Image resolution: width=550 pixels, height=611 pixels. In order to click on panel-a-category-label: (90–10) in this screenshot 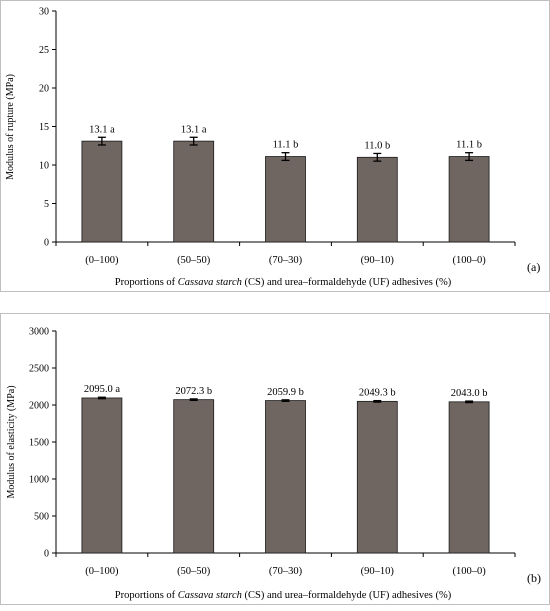, I will do `click(378, 260)`.